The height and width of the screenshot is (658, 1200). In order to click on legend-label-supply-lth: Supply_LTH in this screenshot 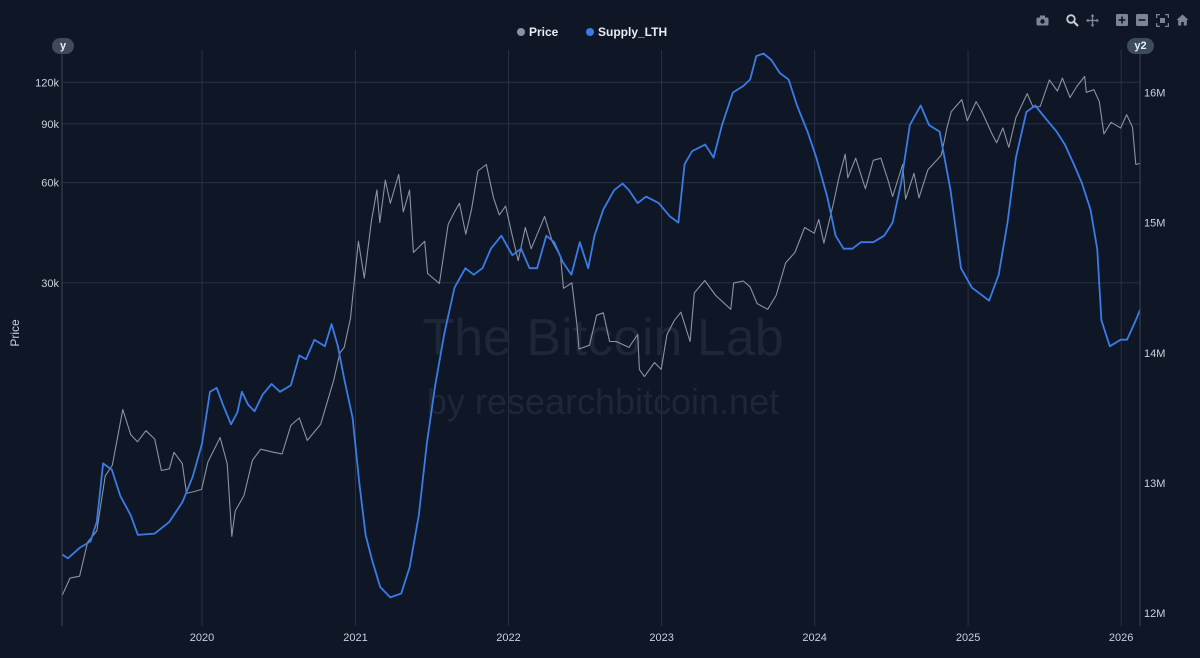, I will do `click(632, 32)`.